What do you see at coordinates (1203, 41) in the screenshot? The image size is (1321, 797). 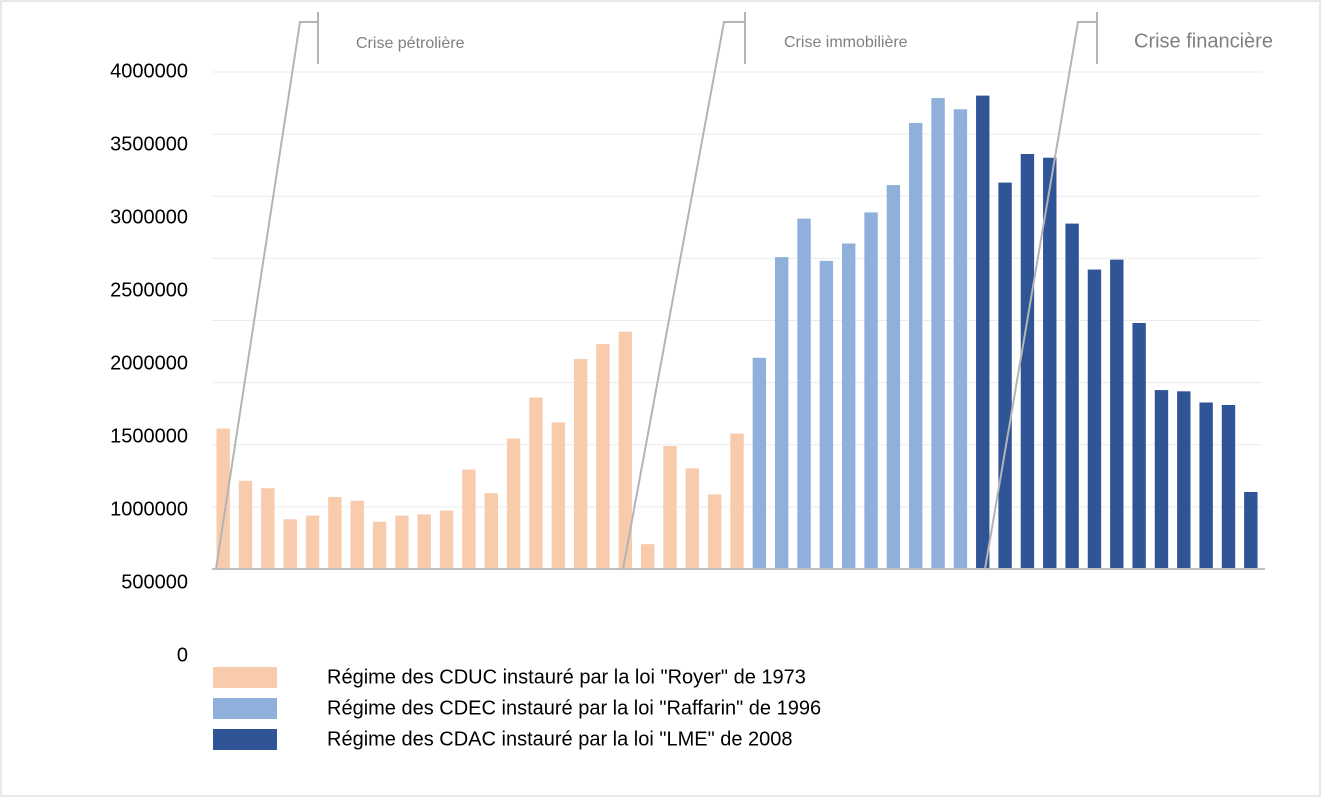 I see `annotation: Crise financière` at bounding box center [1203, 41].